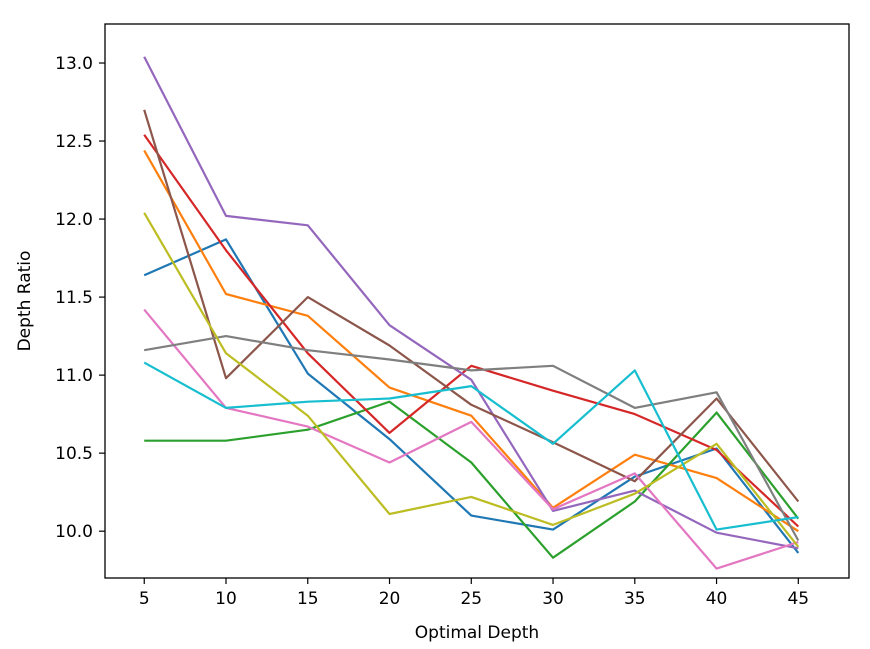 This screenshot has height=649, width=870. I want to click on y-tick-label: 12.5, so click(74, 142).